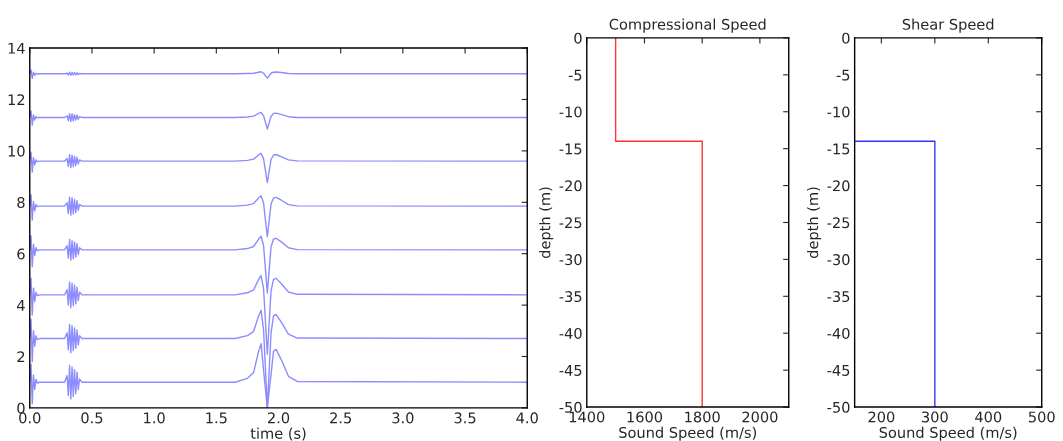 This screenshot has width=1063, height=441. I want to click on x-tick-label: 1600, so click(645, 417).